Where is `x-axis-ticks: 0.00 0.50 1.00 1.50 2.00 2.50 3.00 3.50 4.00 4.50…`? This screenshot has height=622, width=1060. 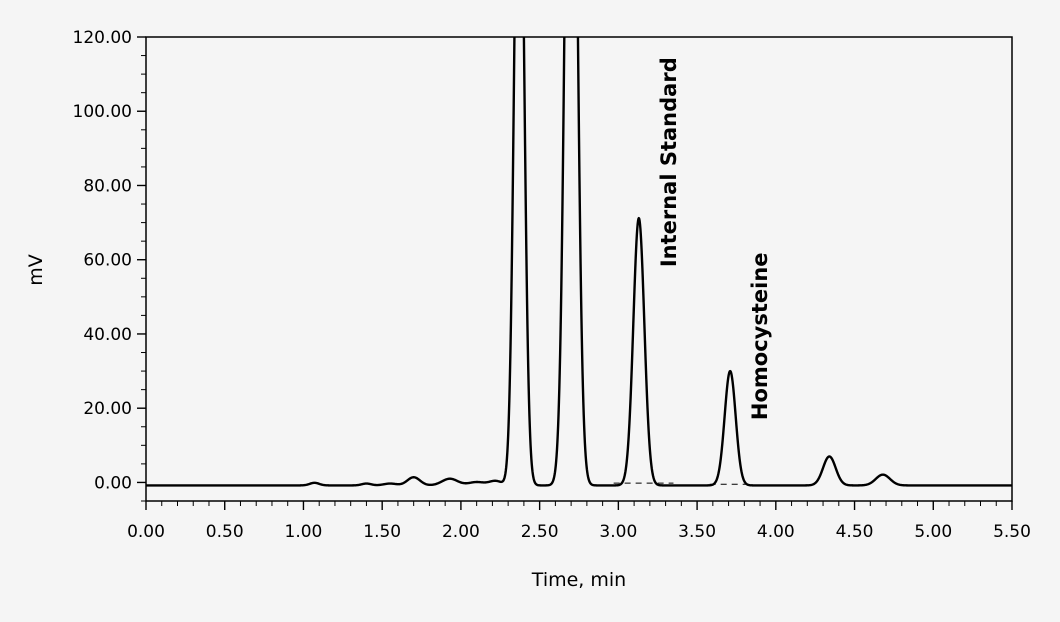 x-axis-ticks: 0.00 0.50 1.00 1.50 2.00 2.50 3.00 3.50 4.00 4.50… is located at coordinates (579, 521).